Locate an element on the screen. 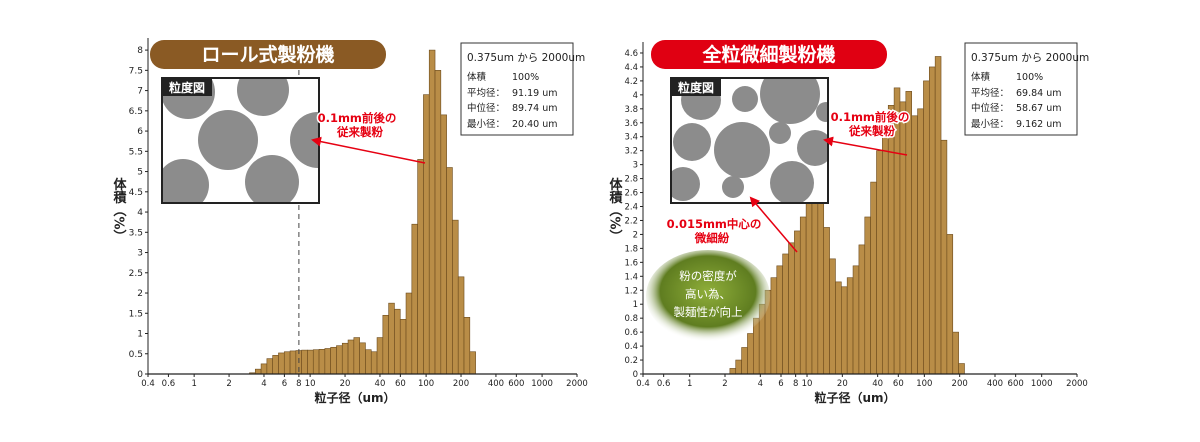 The image size is (1200, 442). y-tick-label: 2 is located at coordinates (140, 294).